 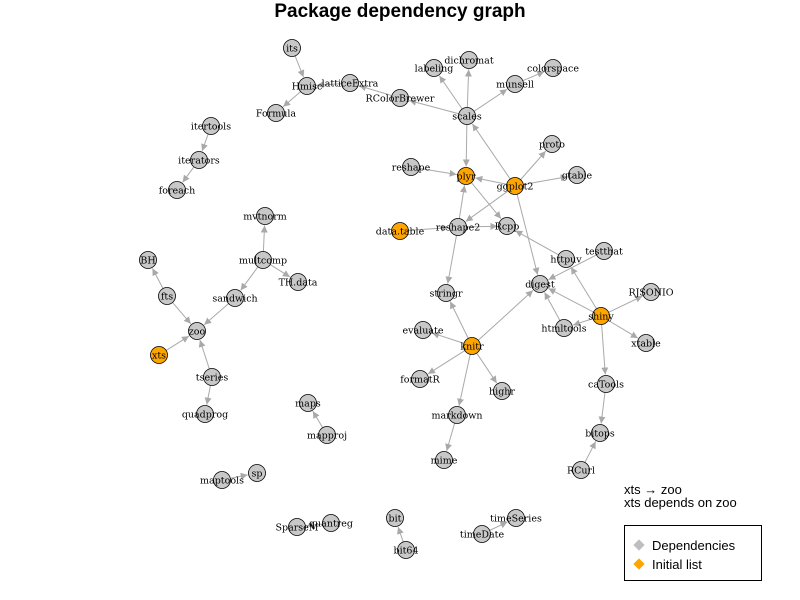 What do you see at coordinates (482, 226) in the screenshot?
I see `edge-reshape2-to-Rcpp` at bounding box center [482, 226].